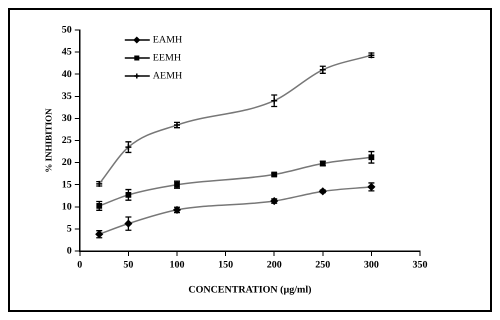 The image size is (500, 320). What do you see at coordinates (167, 76) in the screenshot?
I see `legend-label: AEMH` at bounding box center [167, 76].